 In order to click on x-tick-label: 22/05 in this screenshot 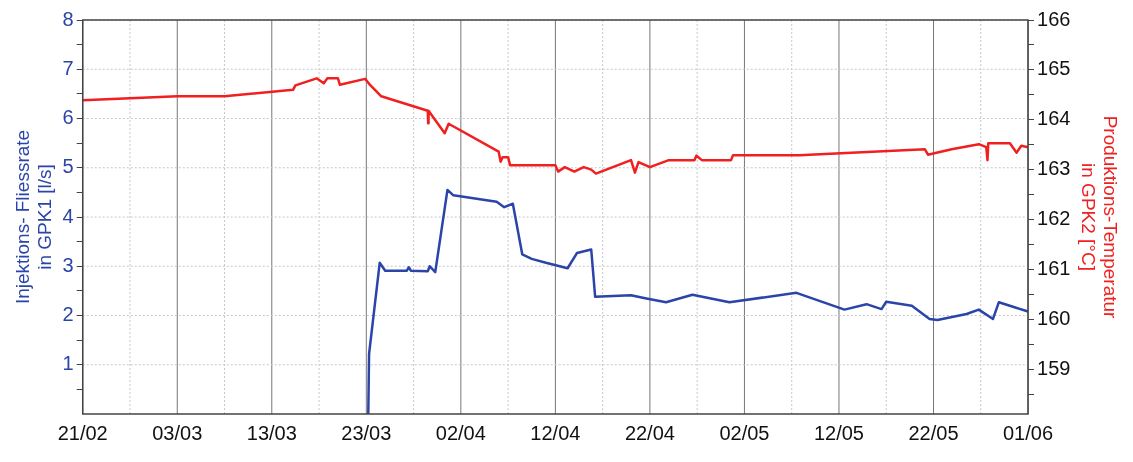, I will do `click(933, 432)`.